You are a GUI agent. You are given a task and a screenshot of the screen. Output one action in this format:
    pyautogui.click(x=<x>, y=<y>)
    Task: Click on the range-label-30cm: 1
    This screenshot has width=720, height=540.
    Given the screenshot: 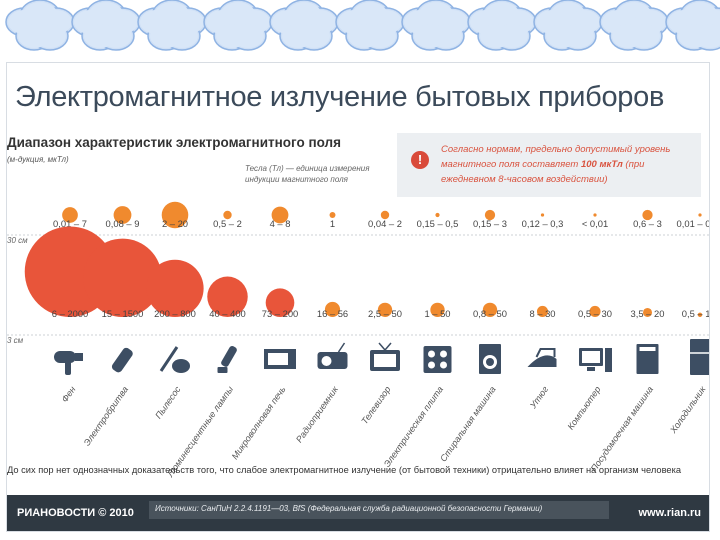 What is the action you would take?
    pyautogui.click(x=332, y=223)
    